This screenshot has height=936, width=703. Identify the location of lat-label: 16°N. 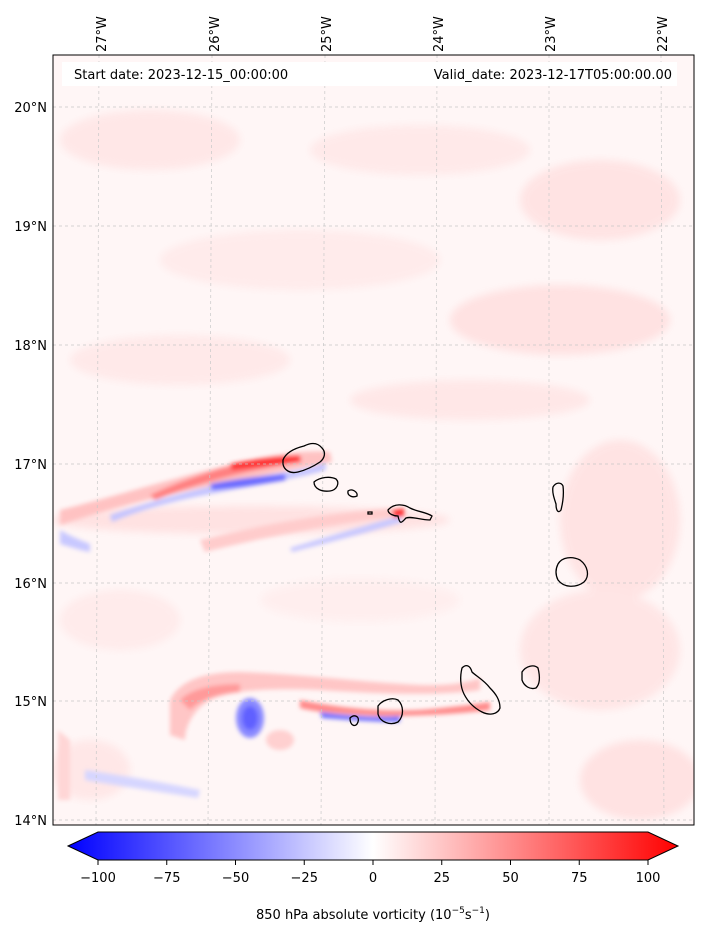
(30, 584).